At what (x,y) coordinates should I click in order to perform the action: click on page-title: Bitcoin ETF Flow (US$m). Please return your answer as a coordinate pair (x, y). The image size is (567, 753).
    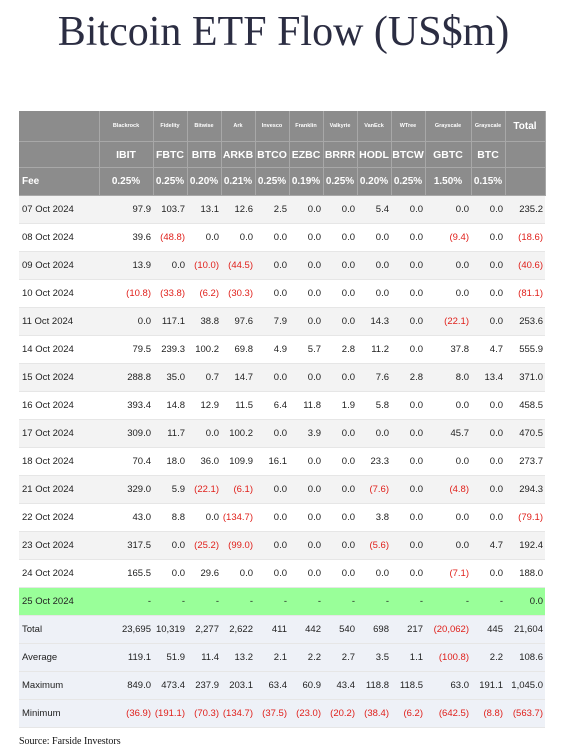
    Looking at the image, I should click on (283, 32).